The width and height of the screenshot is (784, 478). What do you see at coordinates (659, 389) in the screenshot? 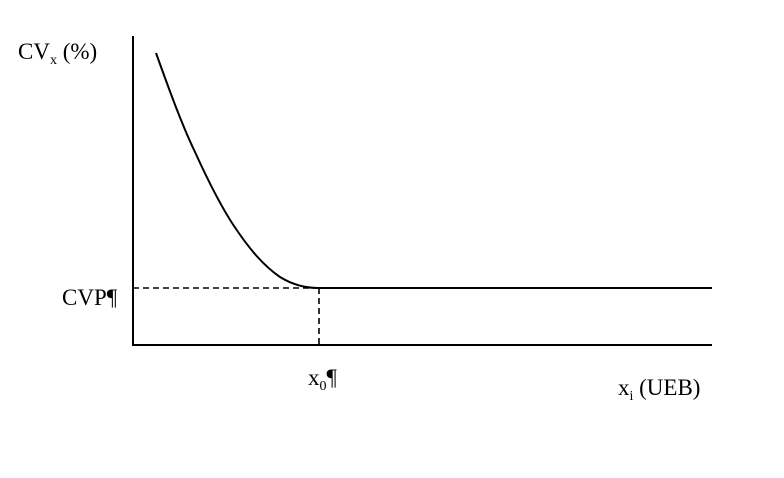
I see `x-axis-label: xi (UEB)` at bounding box center [659, 389].